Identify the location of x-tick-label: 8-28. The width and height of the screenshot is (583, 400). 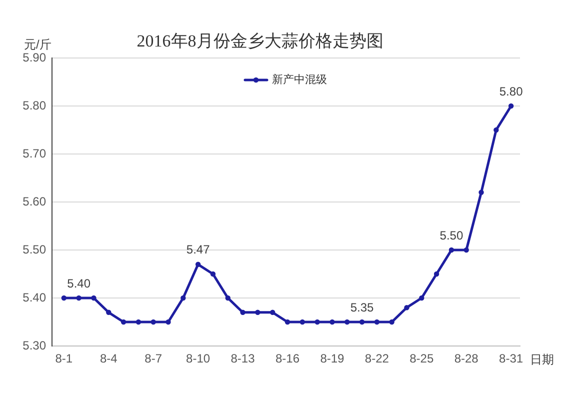
(466, 359).